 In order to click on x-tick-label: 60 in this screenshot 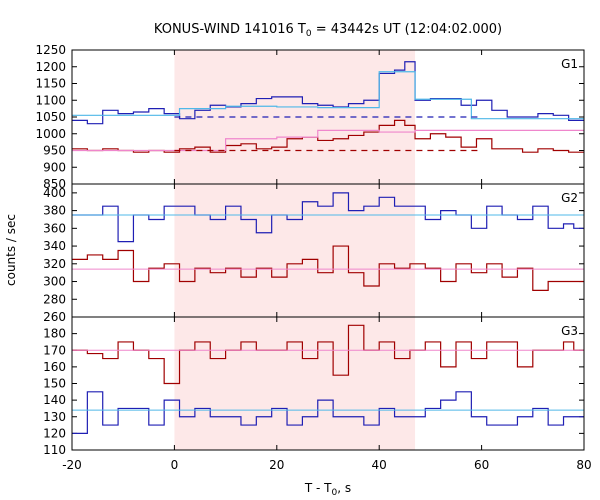, I will do `click(481, 465)`.